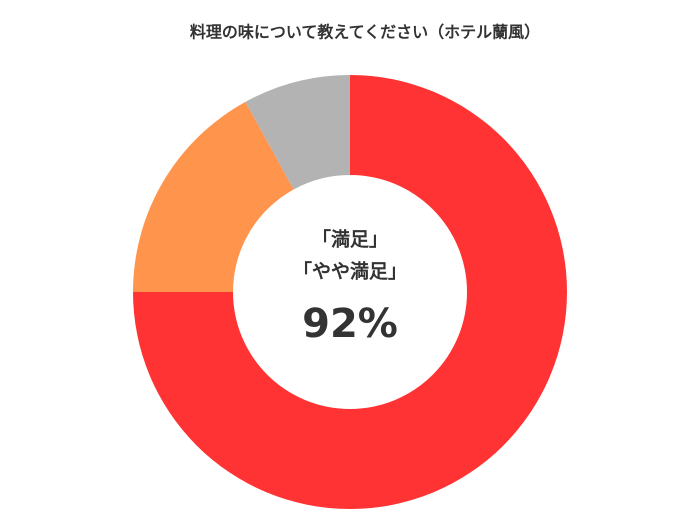 The height and width of the screenshot is (525, 700). Describe the element at coordinates (350, 271) in the screenshot. I see `center-line: 「やや満足」` at that location.